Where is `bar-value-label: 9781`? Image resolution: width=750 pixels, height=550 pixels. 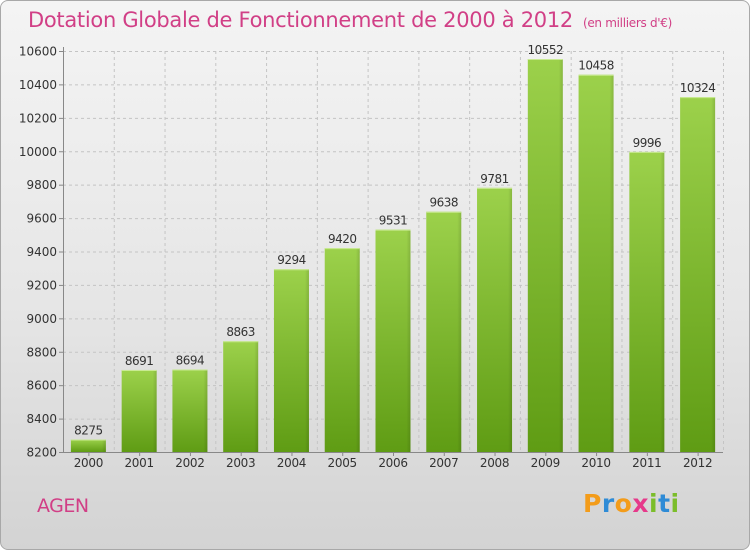
bar-value-label: 9781 is located at coordinates (494, 179).